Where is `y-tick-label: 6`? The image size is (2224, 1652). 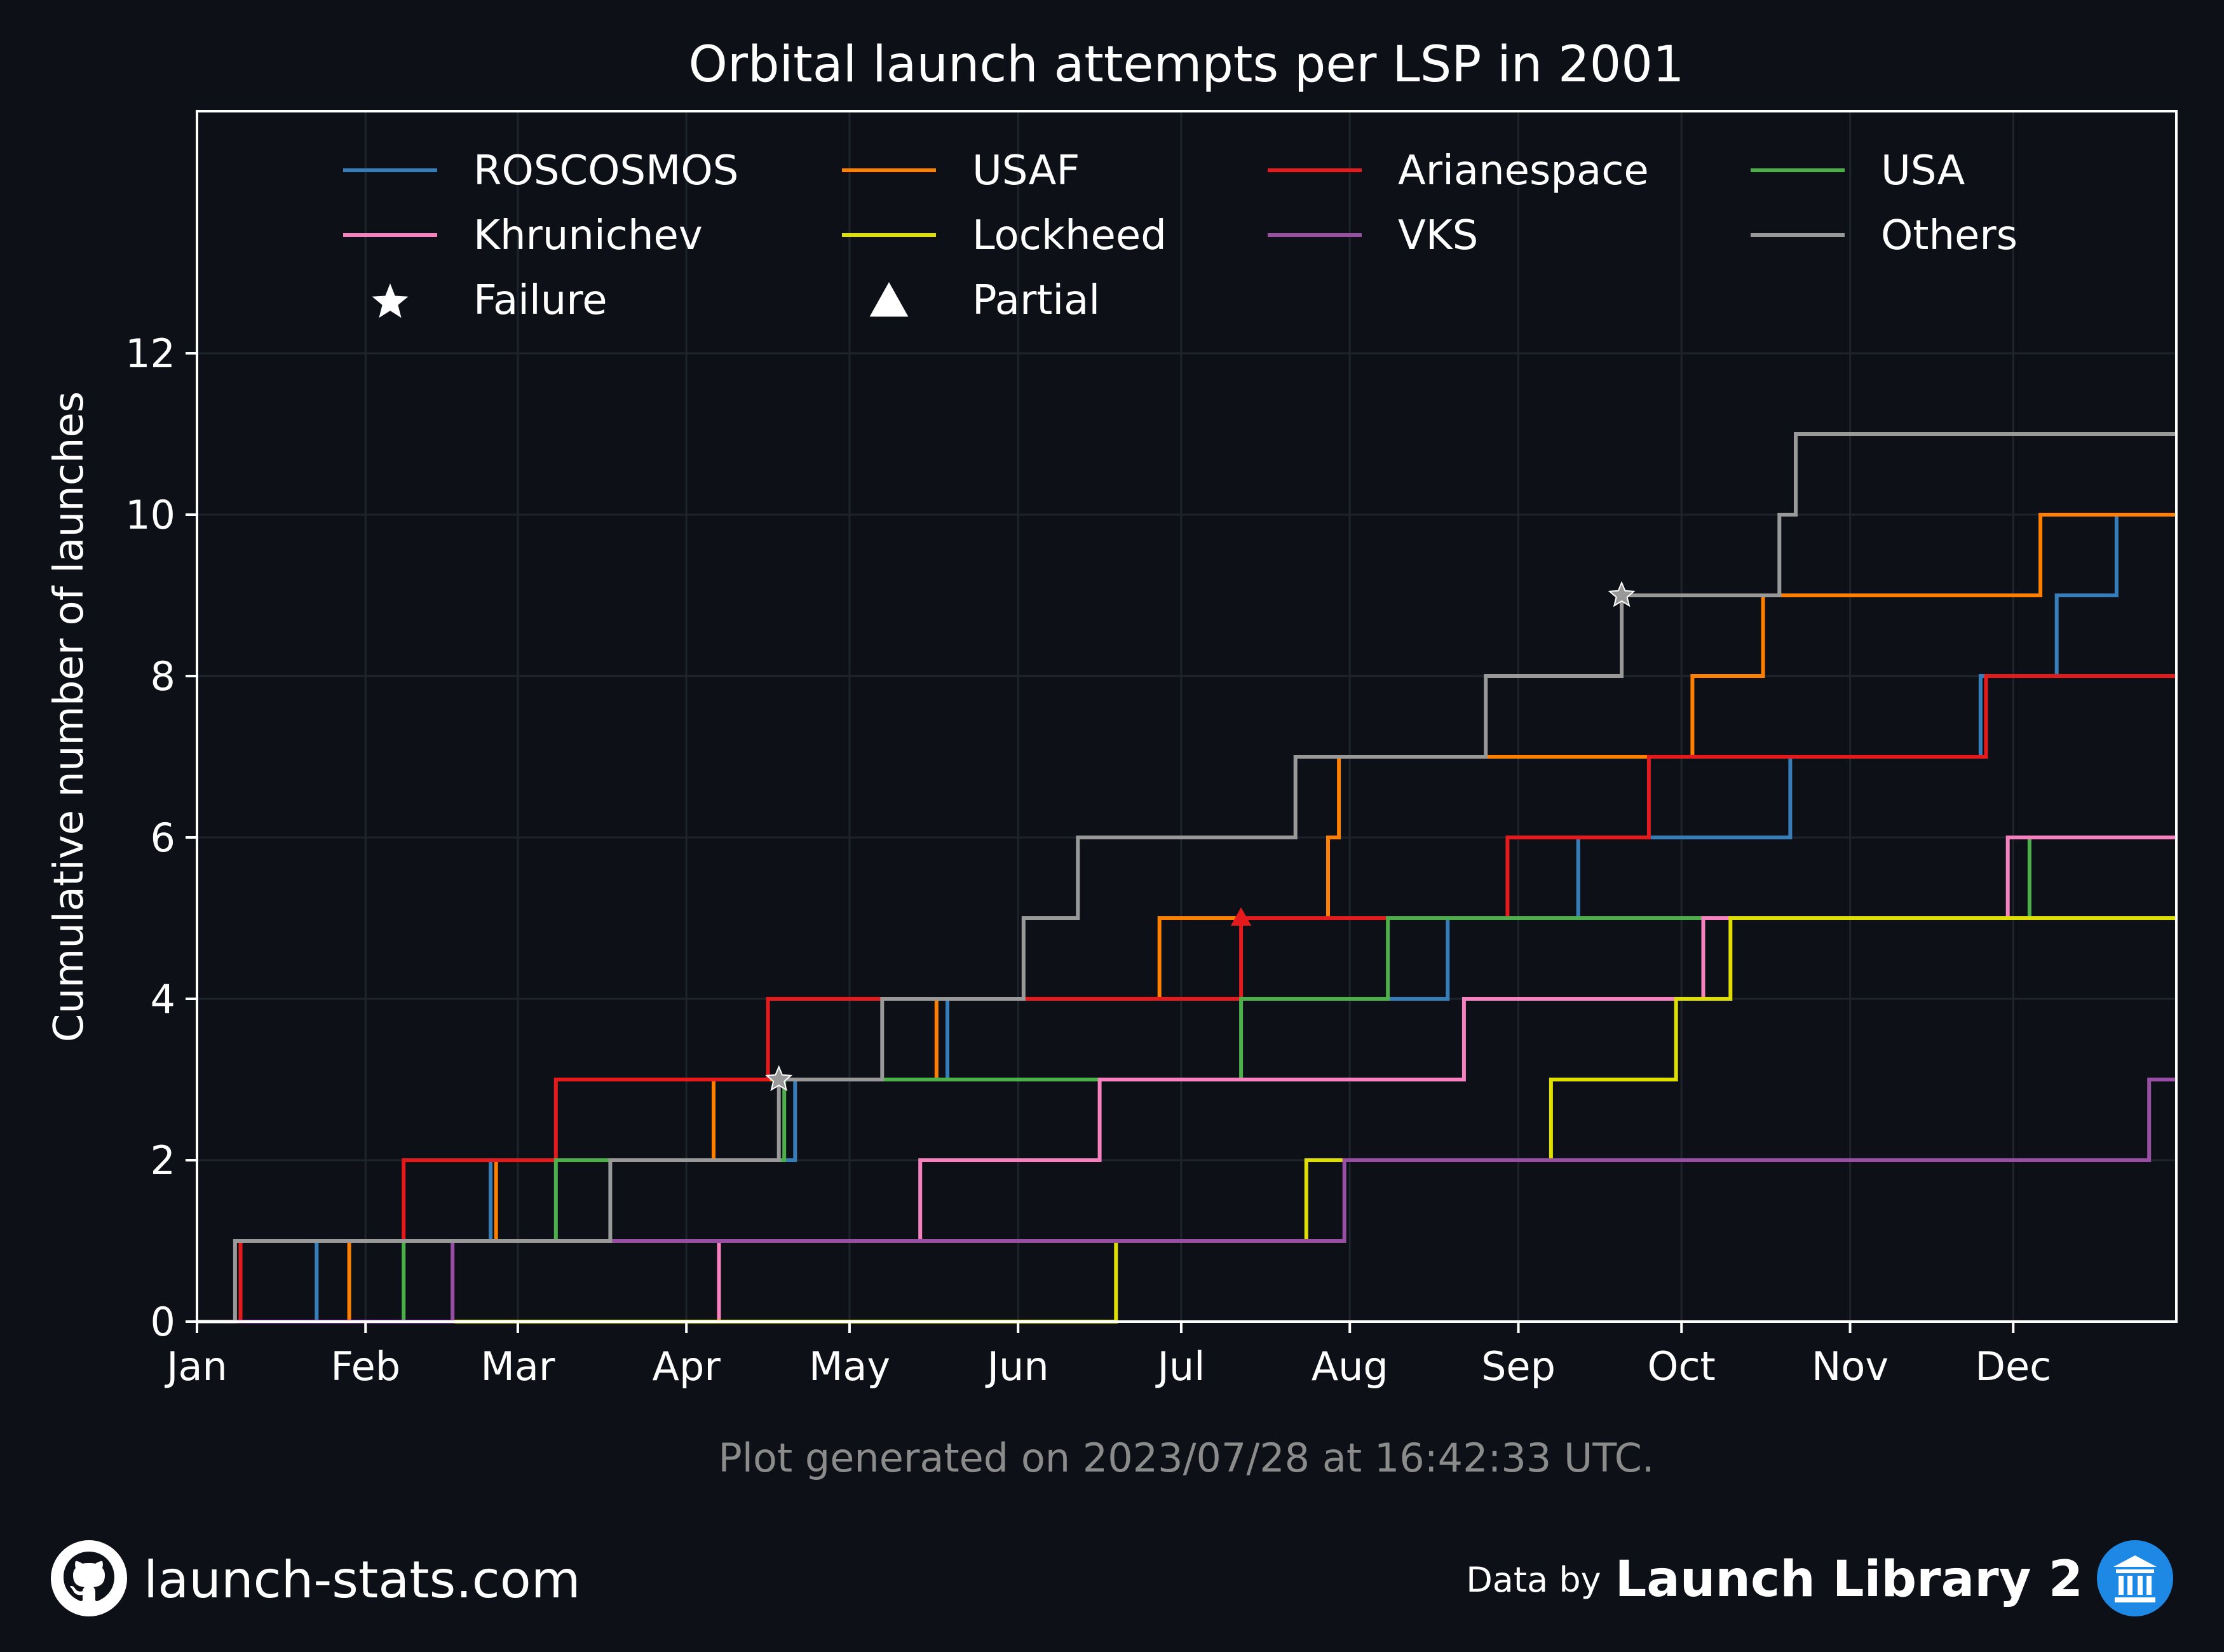
y-tick-label: 6 is located at coordinates (163, 838).